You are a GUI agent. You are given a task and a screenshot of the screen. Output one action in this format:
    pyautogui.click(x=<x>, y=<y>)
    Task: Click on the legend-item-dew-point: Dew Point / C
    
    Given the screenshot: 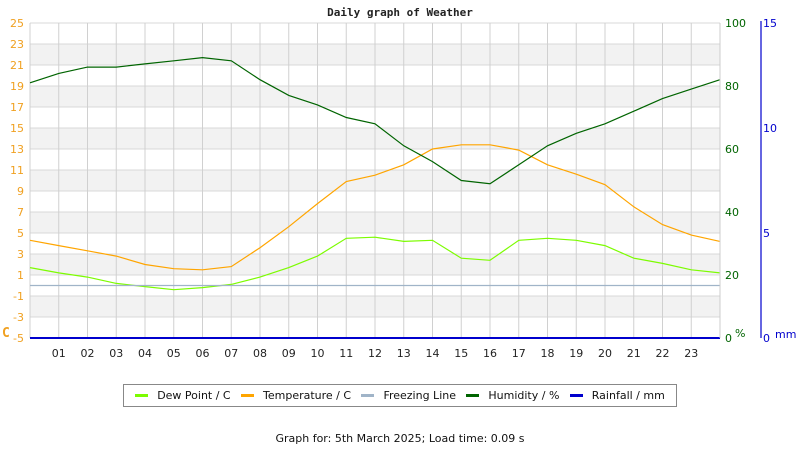 What is the action you would take?
    pyautogui.click(x=183, y=395)
    